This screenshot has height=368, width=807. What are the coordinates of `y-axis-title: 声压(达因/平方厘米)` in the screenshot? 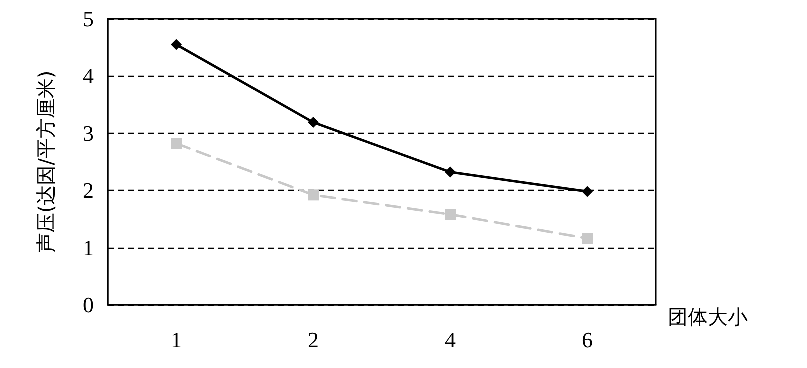 It's located at (46, 162).